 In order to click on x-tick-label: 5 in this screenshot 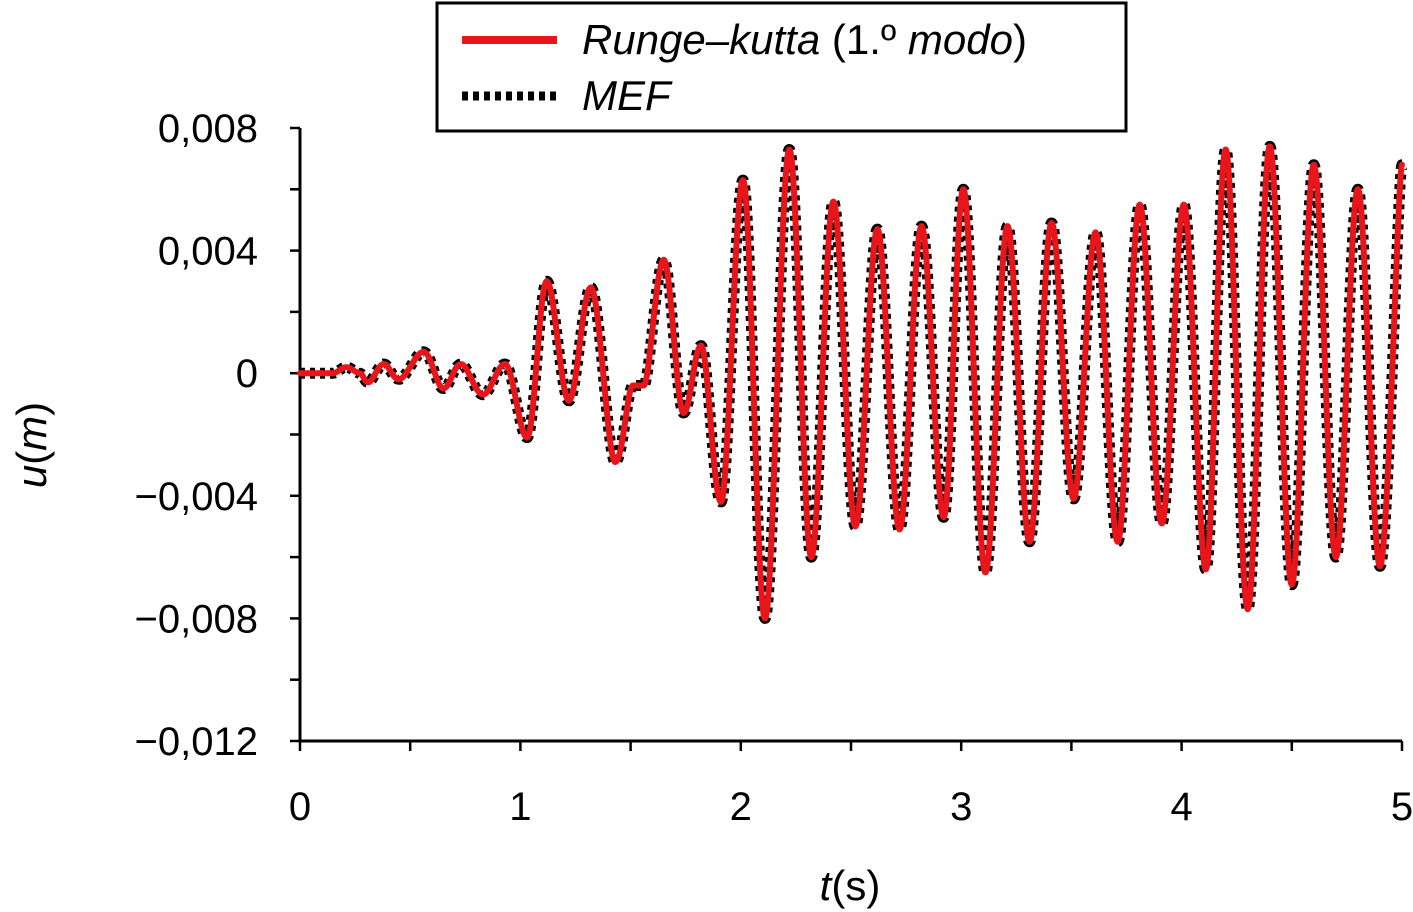, I will do `click(1402, 807)`.